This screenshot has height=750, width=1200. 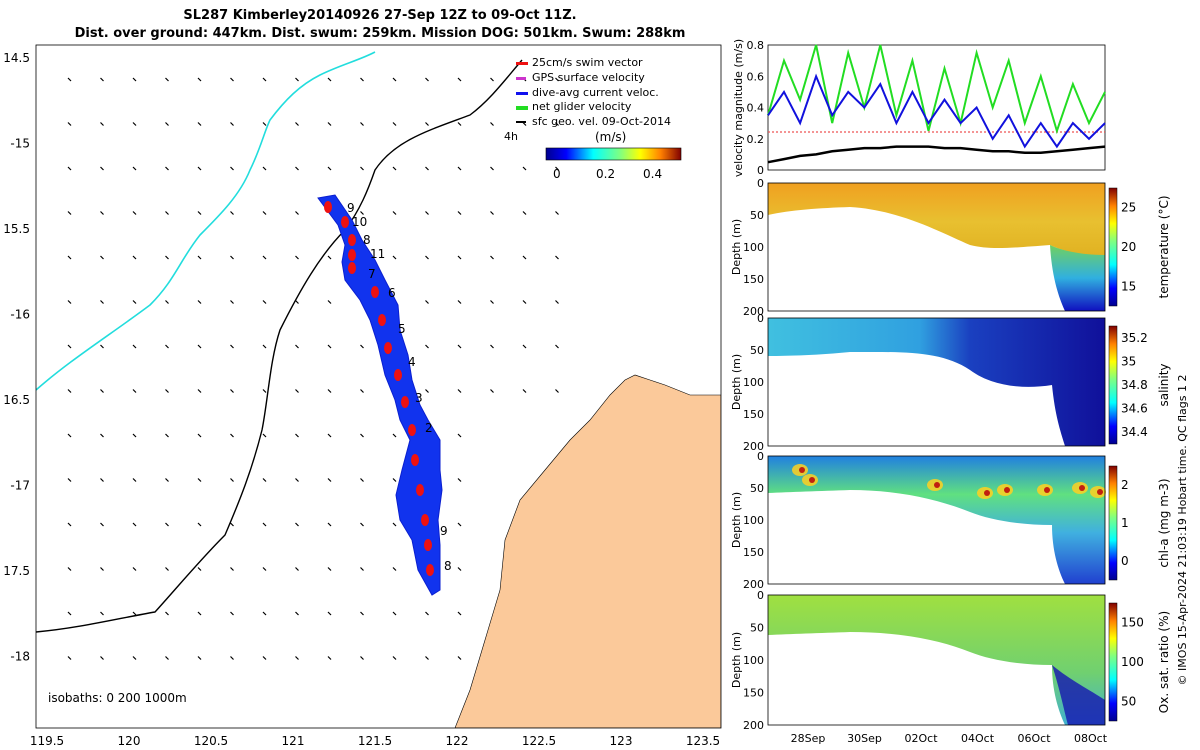 What do you see at coordinates (1128, 361) in the screenshot?
I see `cbar-tick: 35` at bounding box center [1128, 361].